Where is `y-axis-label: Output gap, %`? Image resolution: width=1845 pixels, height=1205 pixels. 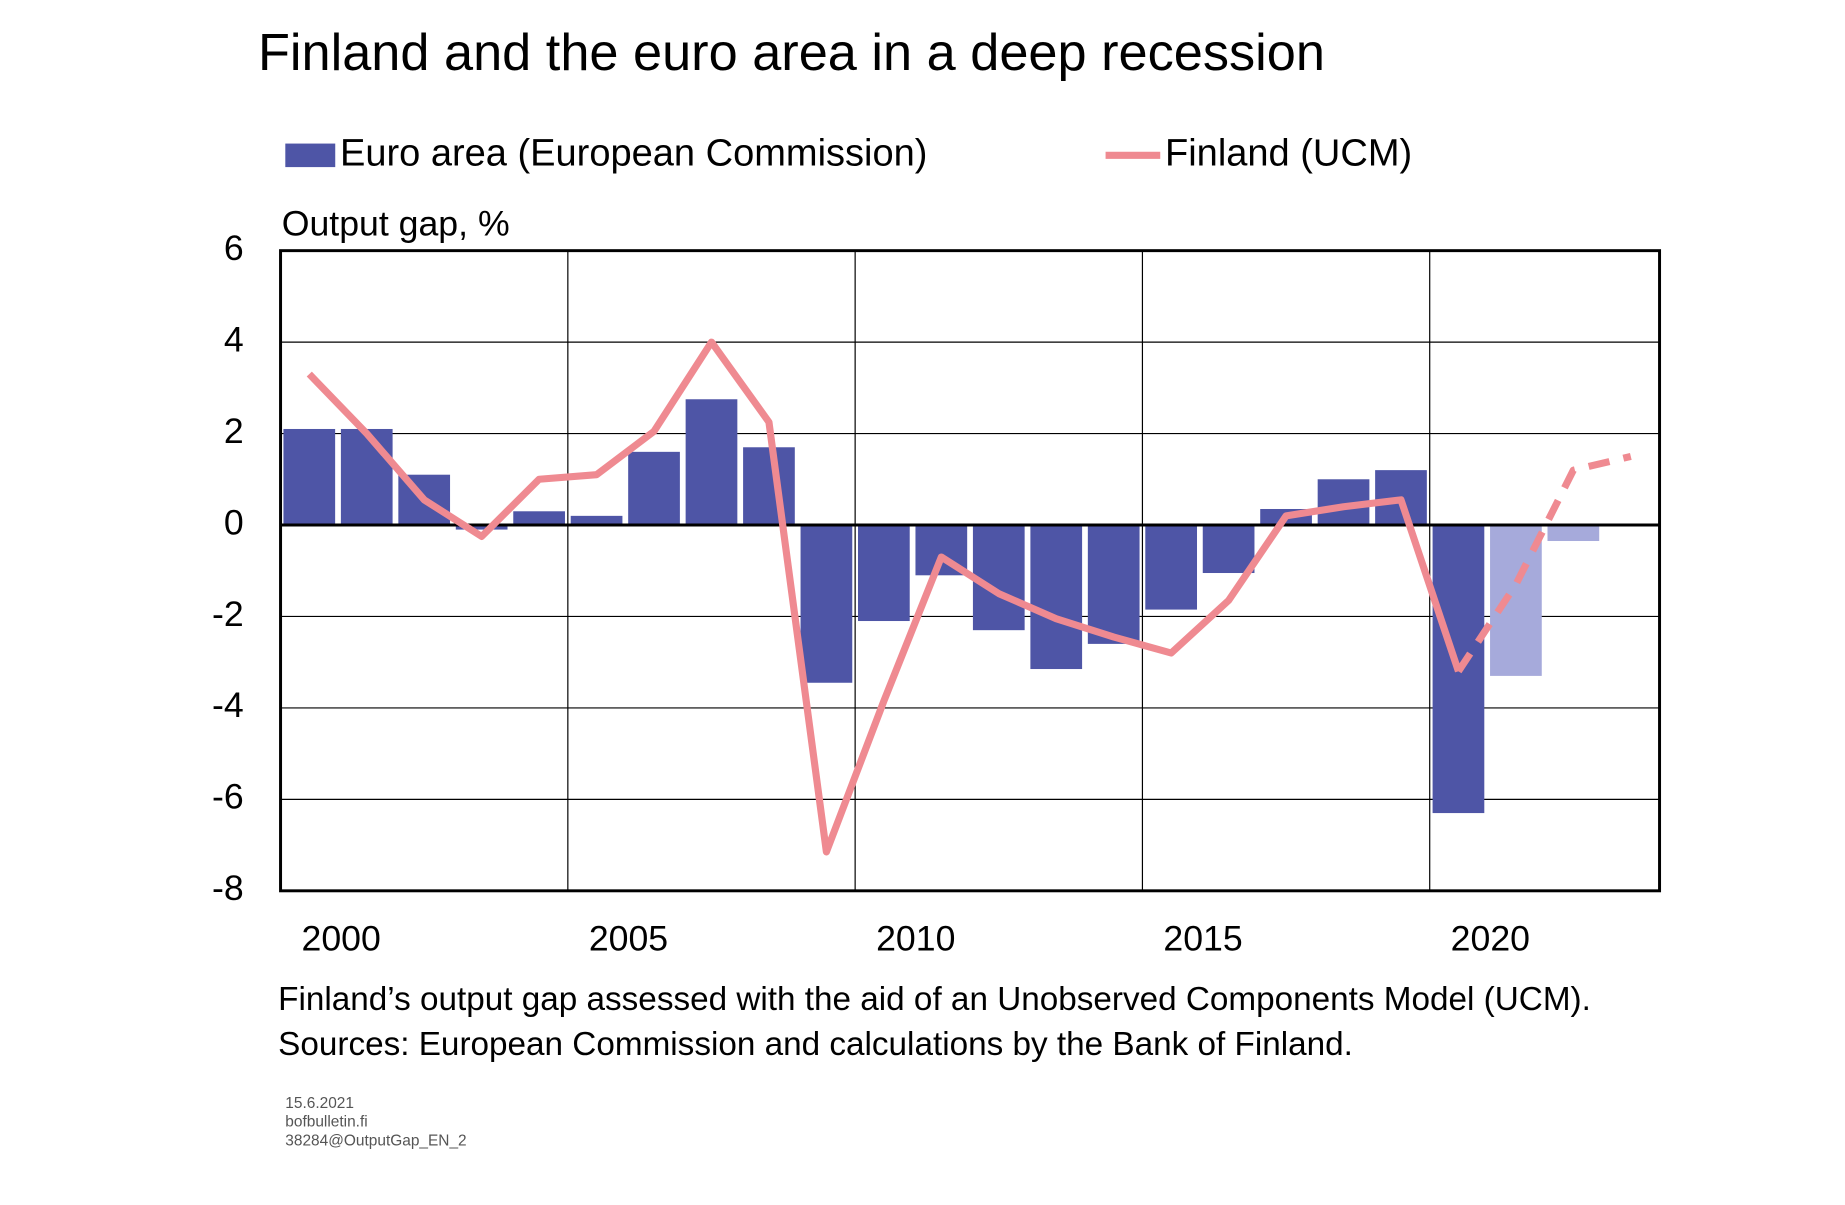 y-axis-label: Output gap, % is located at coordinates (396, 223).